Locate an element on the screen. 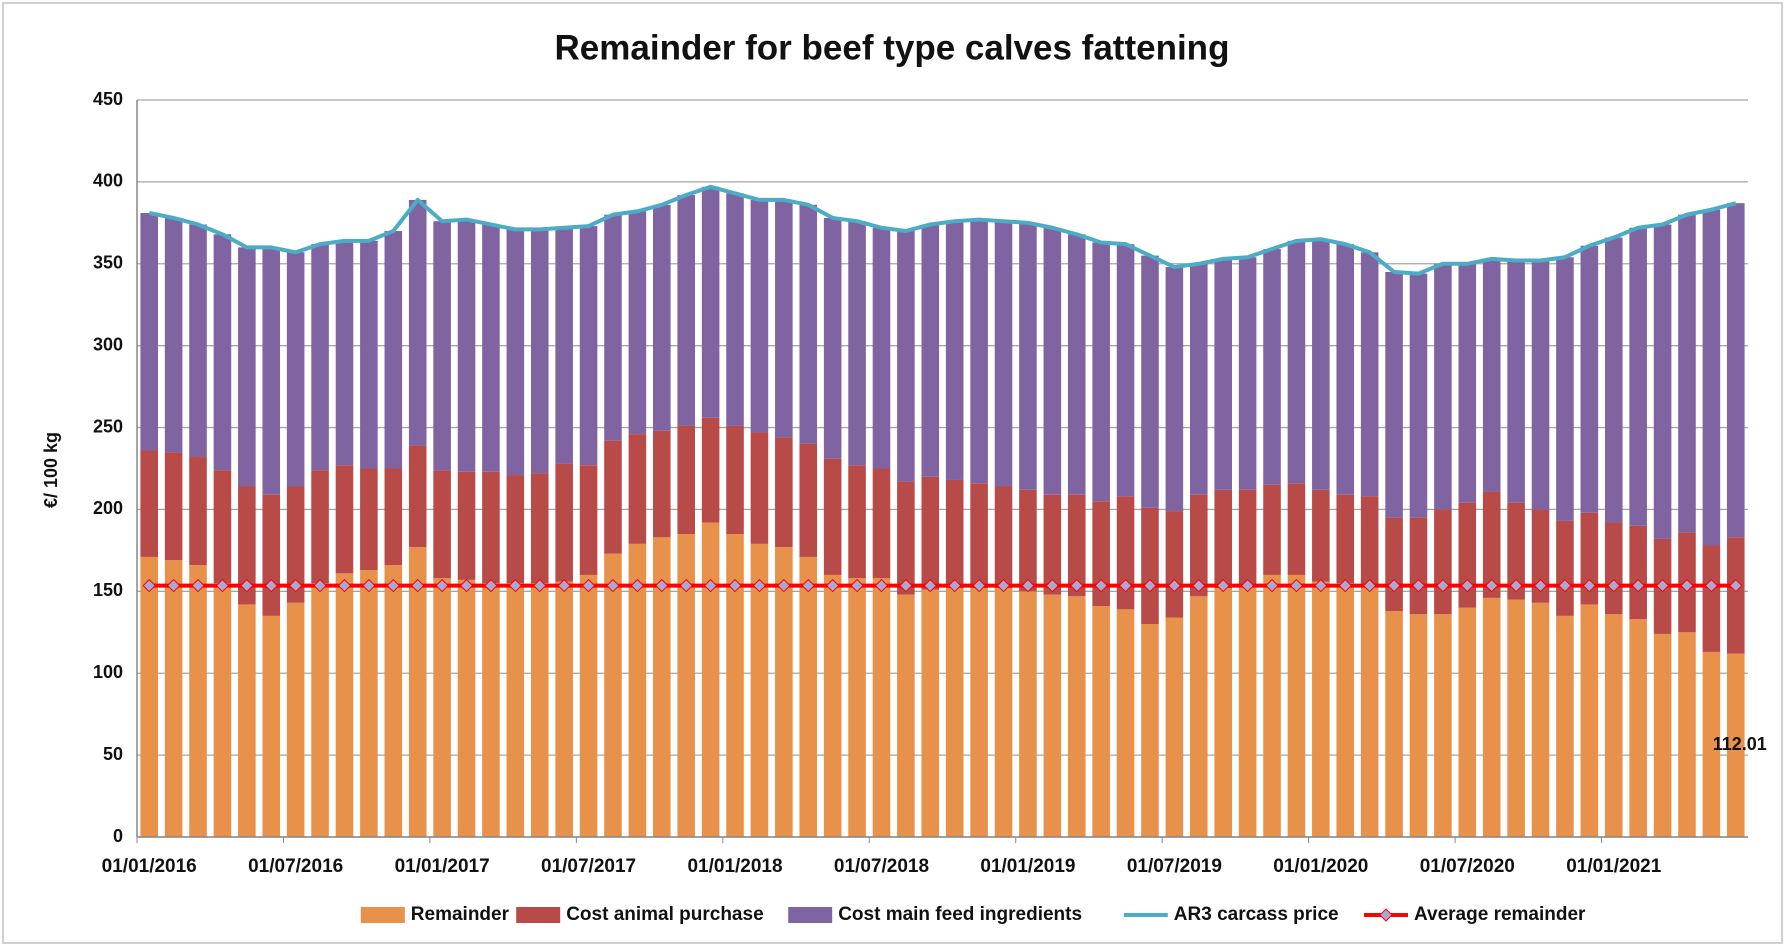 Image resolution: width=1785 pixels, height=951 pixels. x-tick-label: 01/01/2017 is located at coordinates (442, 866).